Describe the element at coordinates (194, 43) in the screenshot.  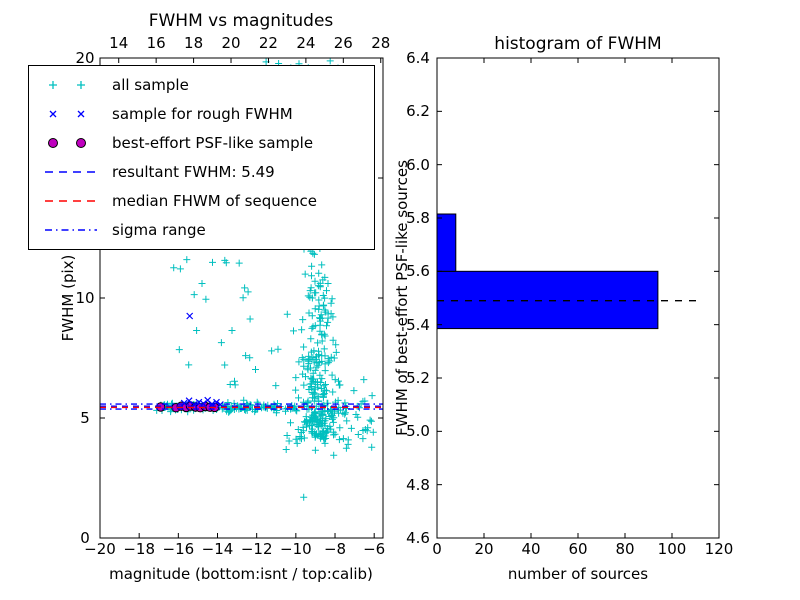
I see `scatter-top-xtick-label: 18` at that location.